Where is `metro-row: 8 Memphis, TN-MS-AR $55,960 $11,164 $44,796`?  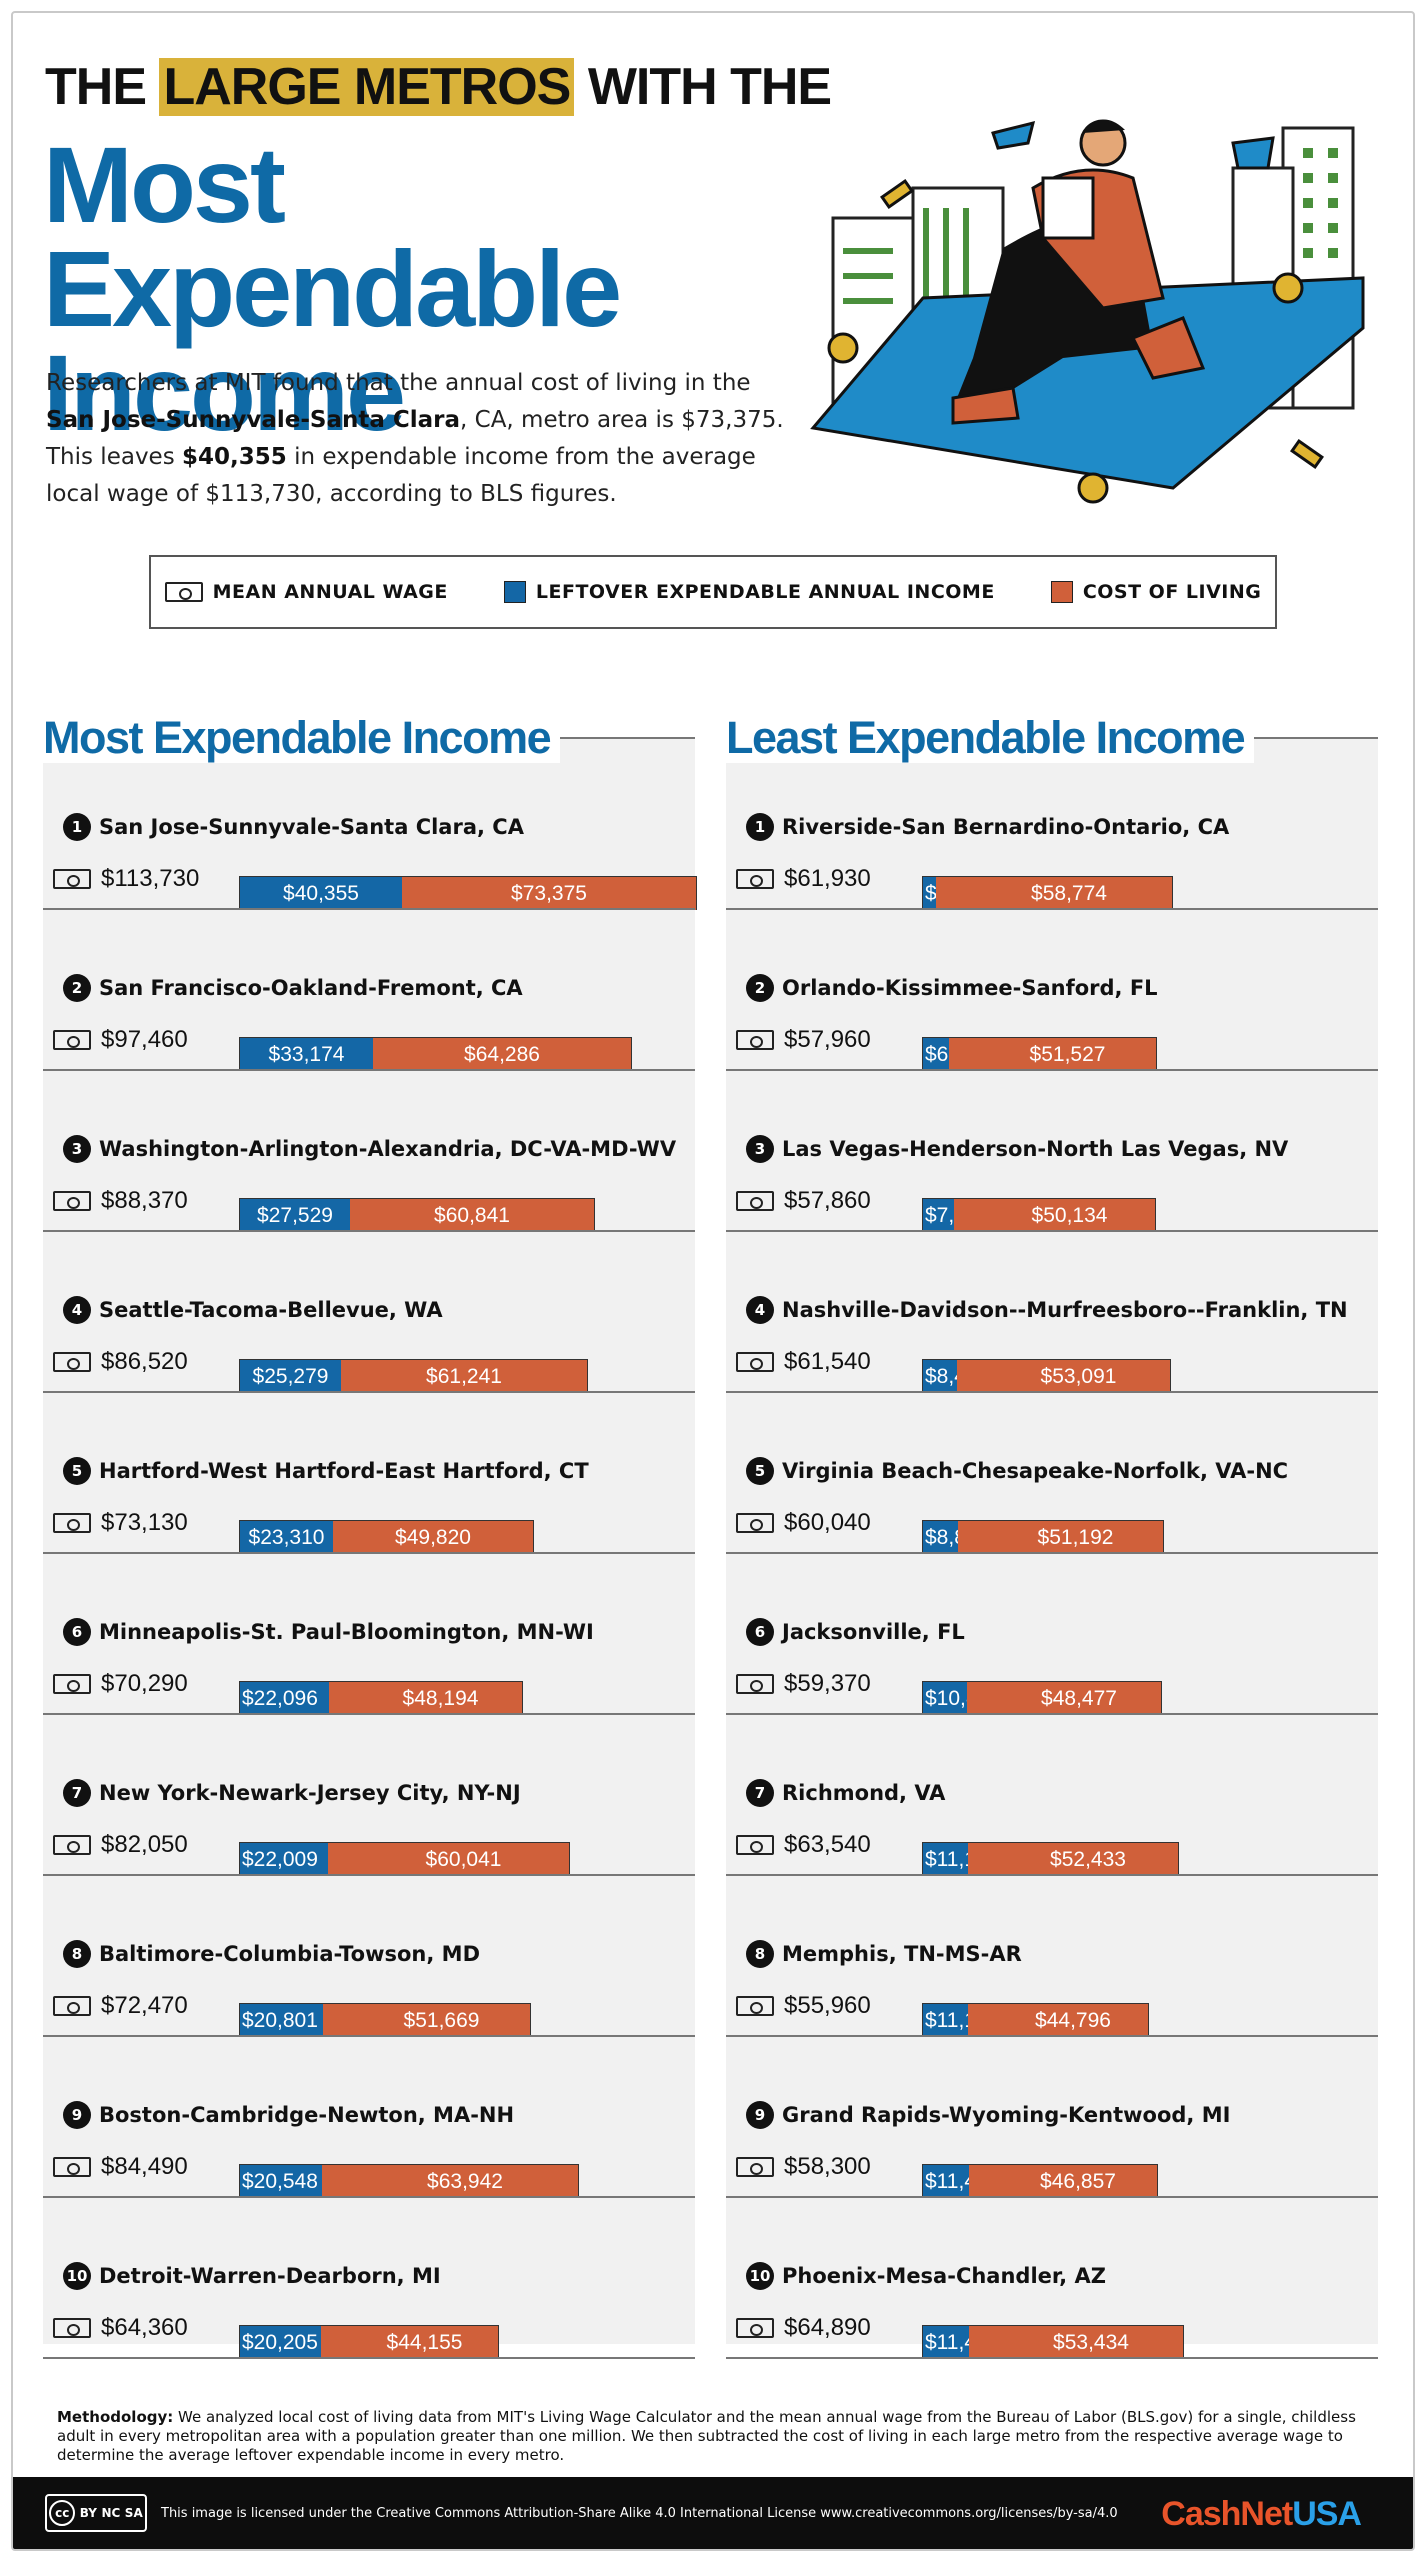
metro-row: 8 Memphis, TN-MS-AR $55,960 $11,164 $44,796 is located at coordinates (1052, 1962).